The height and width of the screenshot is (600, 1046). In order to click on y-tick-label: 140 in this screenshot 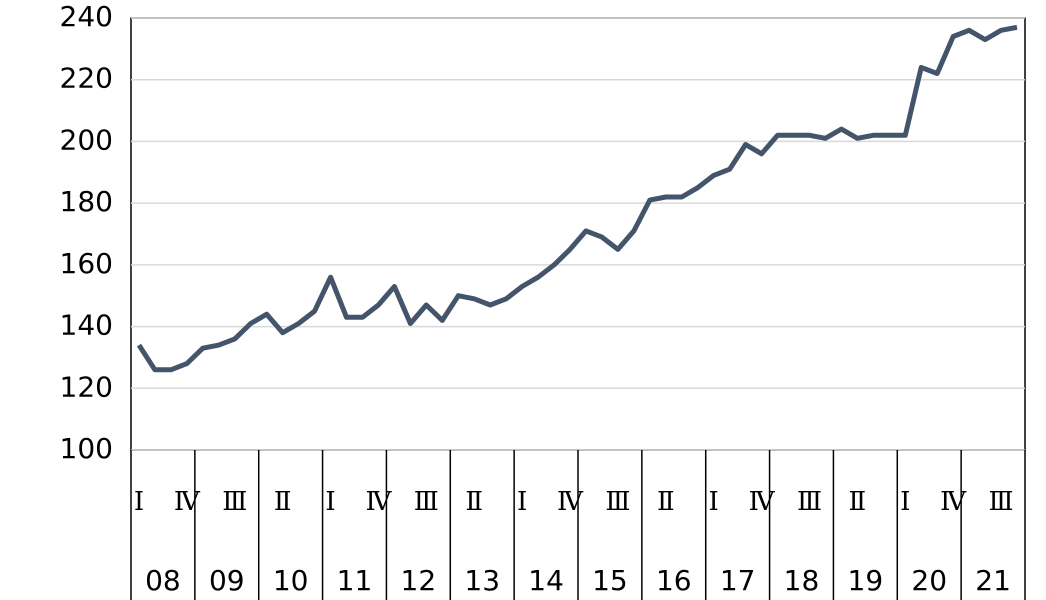, I will do `click(86, 325)`.